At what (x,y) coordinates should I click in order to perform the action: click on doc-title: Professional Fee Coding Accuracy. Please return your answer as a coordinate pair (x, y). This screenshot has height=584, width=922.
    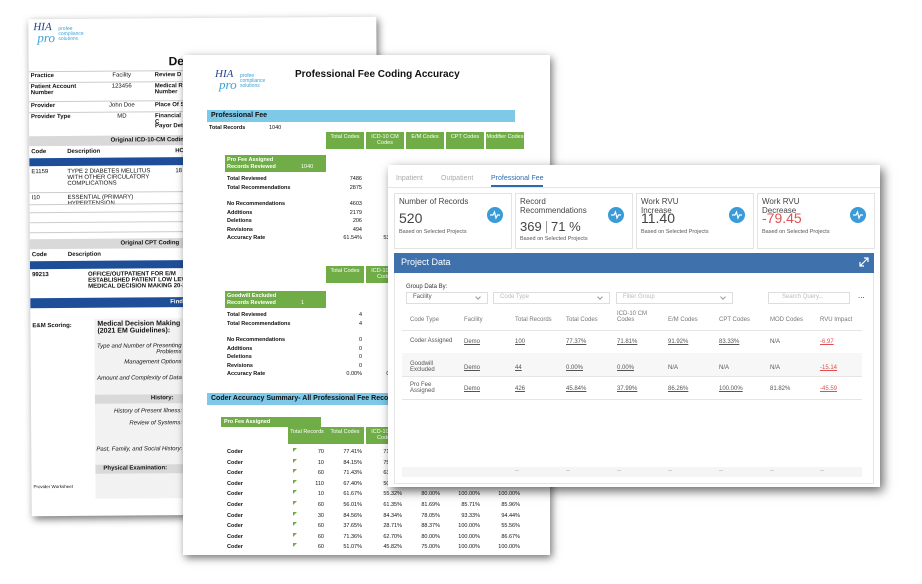
    Looking at the image, I should click on (377, 74).